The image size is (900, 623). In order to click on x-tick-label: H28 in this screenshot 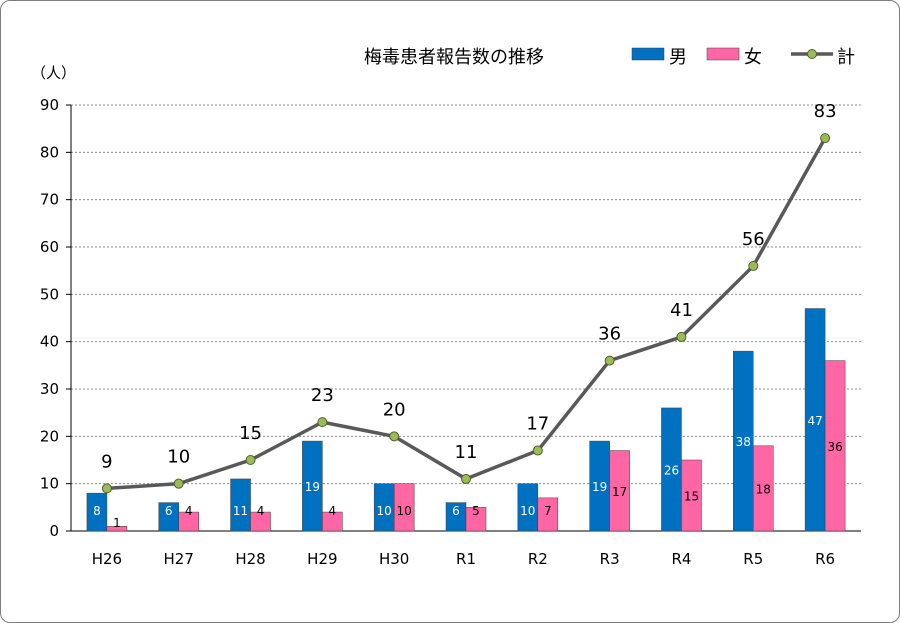, I will do `click(250, 559)`.